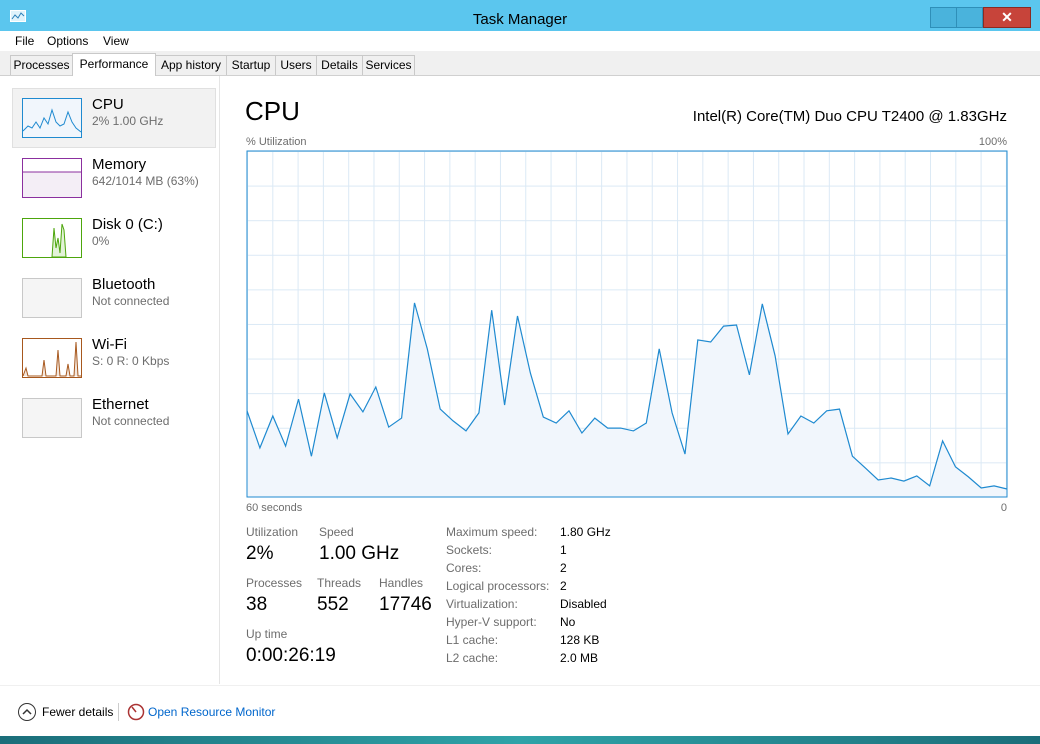 The height and width of the screenshot is (744, 1040). What do you see at coordinates (491, 622) in the screenshot?
I see `detail-label: Hyper-V support:` at bounding box center [491, 622].